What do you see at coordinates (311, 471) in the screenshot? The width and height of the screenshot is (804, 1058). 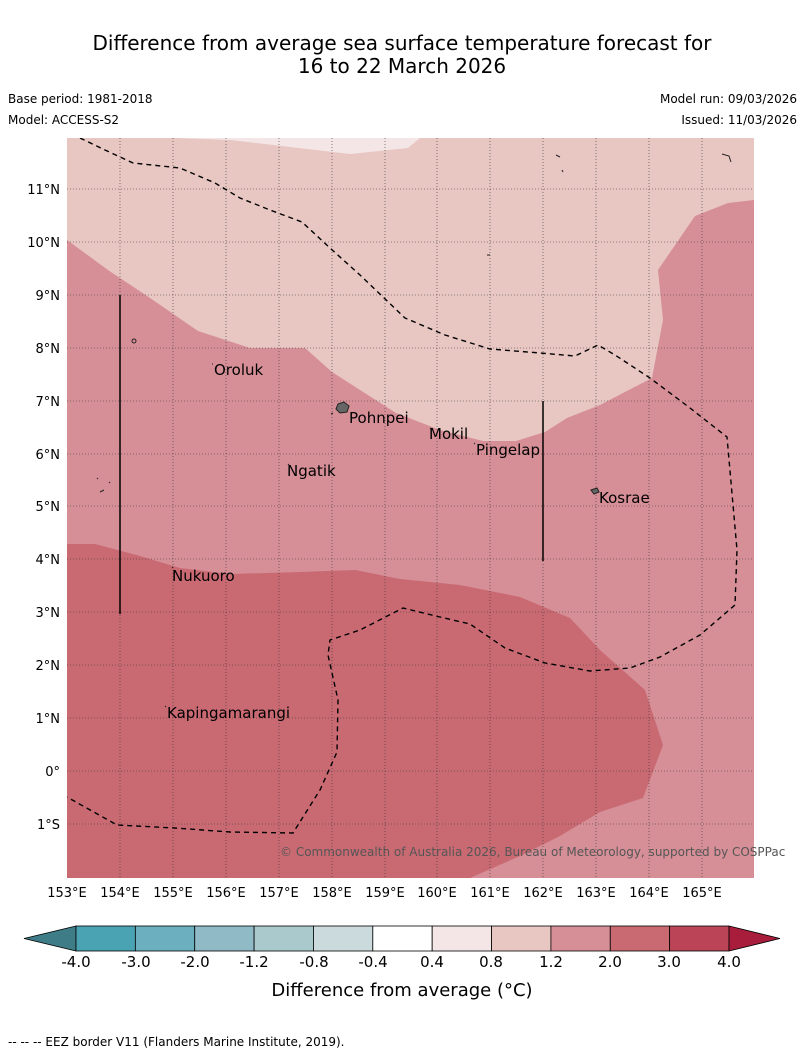 I see `place-label-ngatik: Ngatik` at bounding box center [311, 471].